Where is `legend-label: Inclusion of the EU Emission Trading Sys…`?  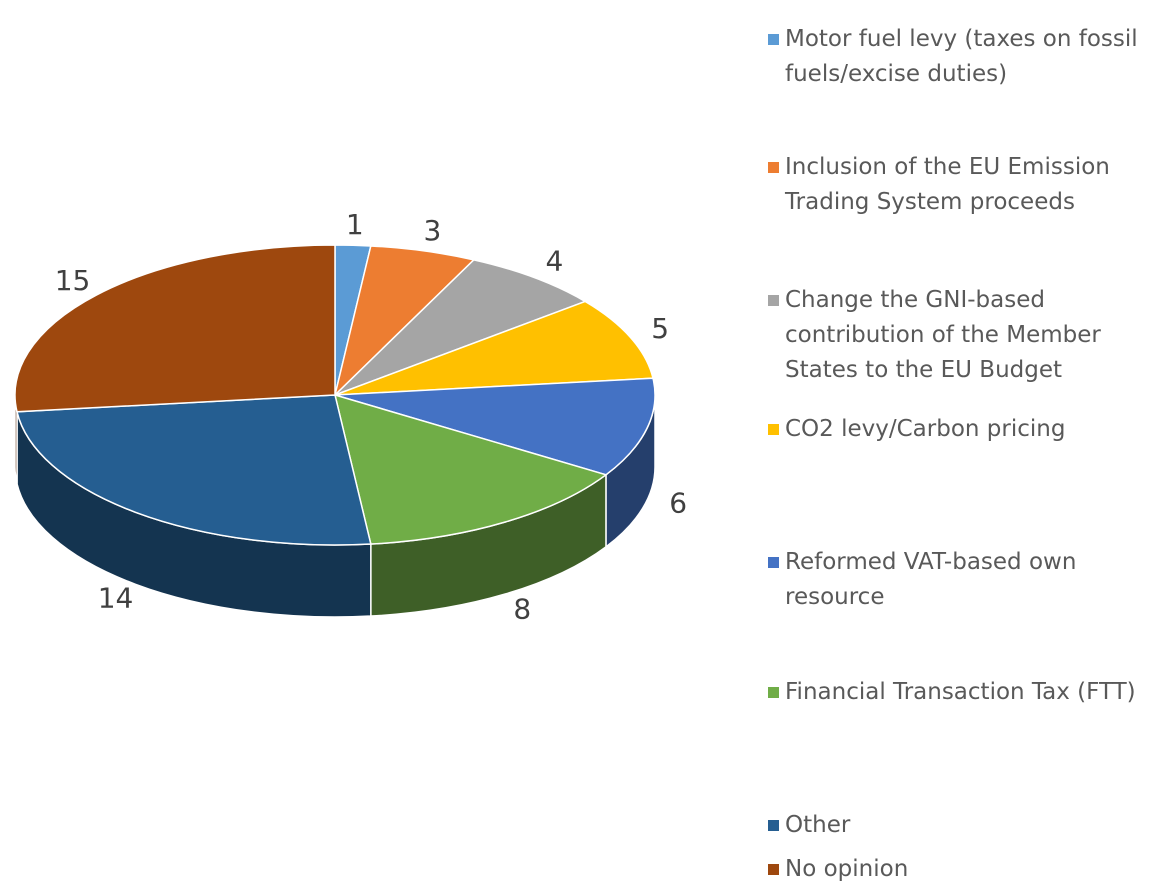
legend-label: Inclusion of the EU Emission Trading Sys… is located at coordinates (947, 184).